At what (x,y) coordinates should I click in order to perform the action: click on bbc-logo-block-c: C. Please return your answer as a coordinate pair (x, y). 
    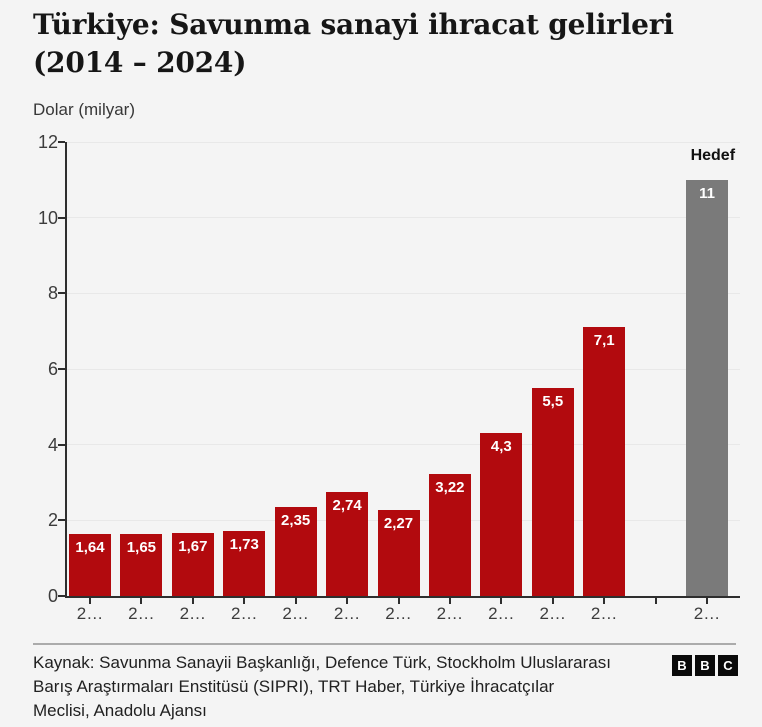
    Looking at the image, I should click on (728, 665).